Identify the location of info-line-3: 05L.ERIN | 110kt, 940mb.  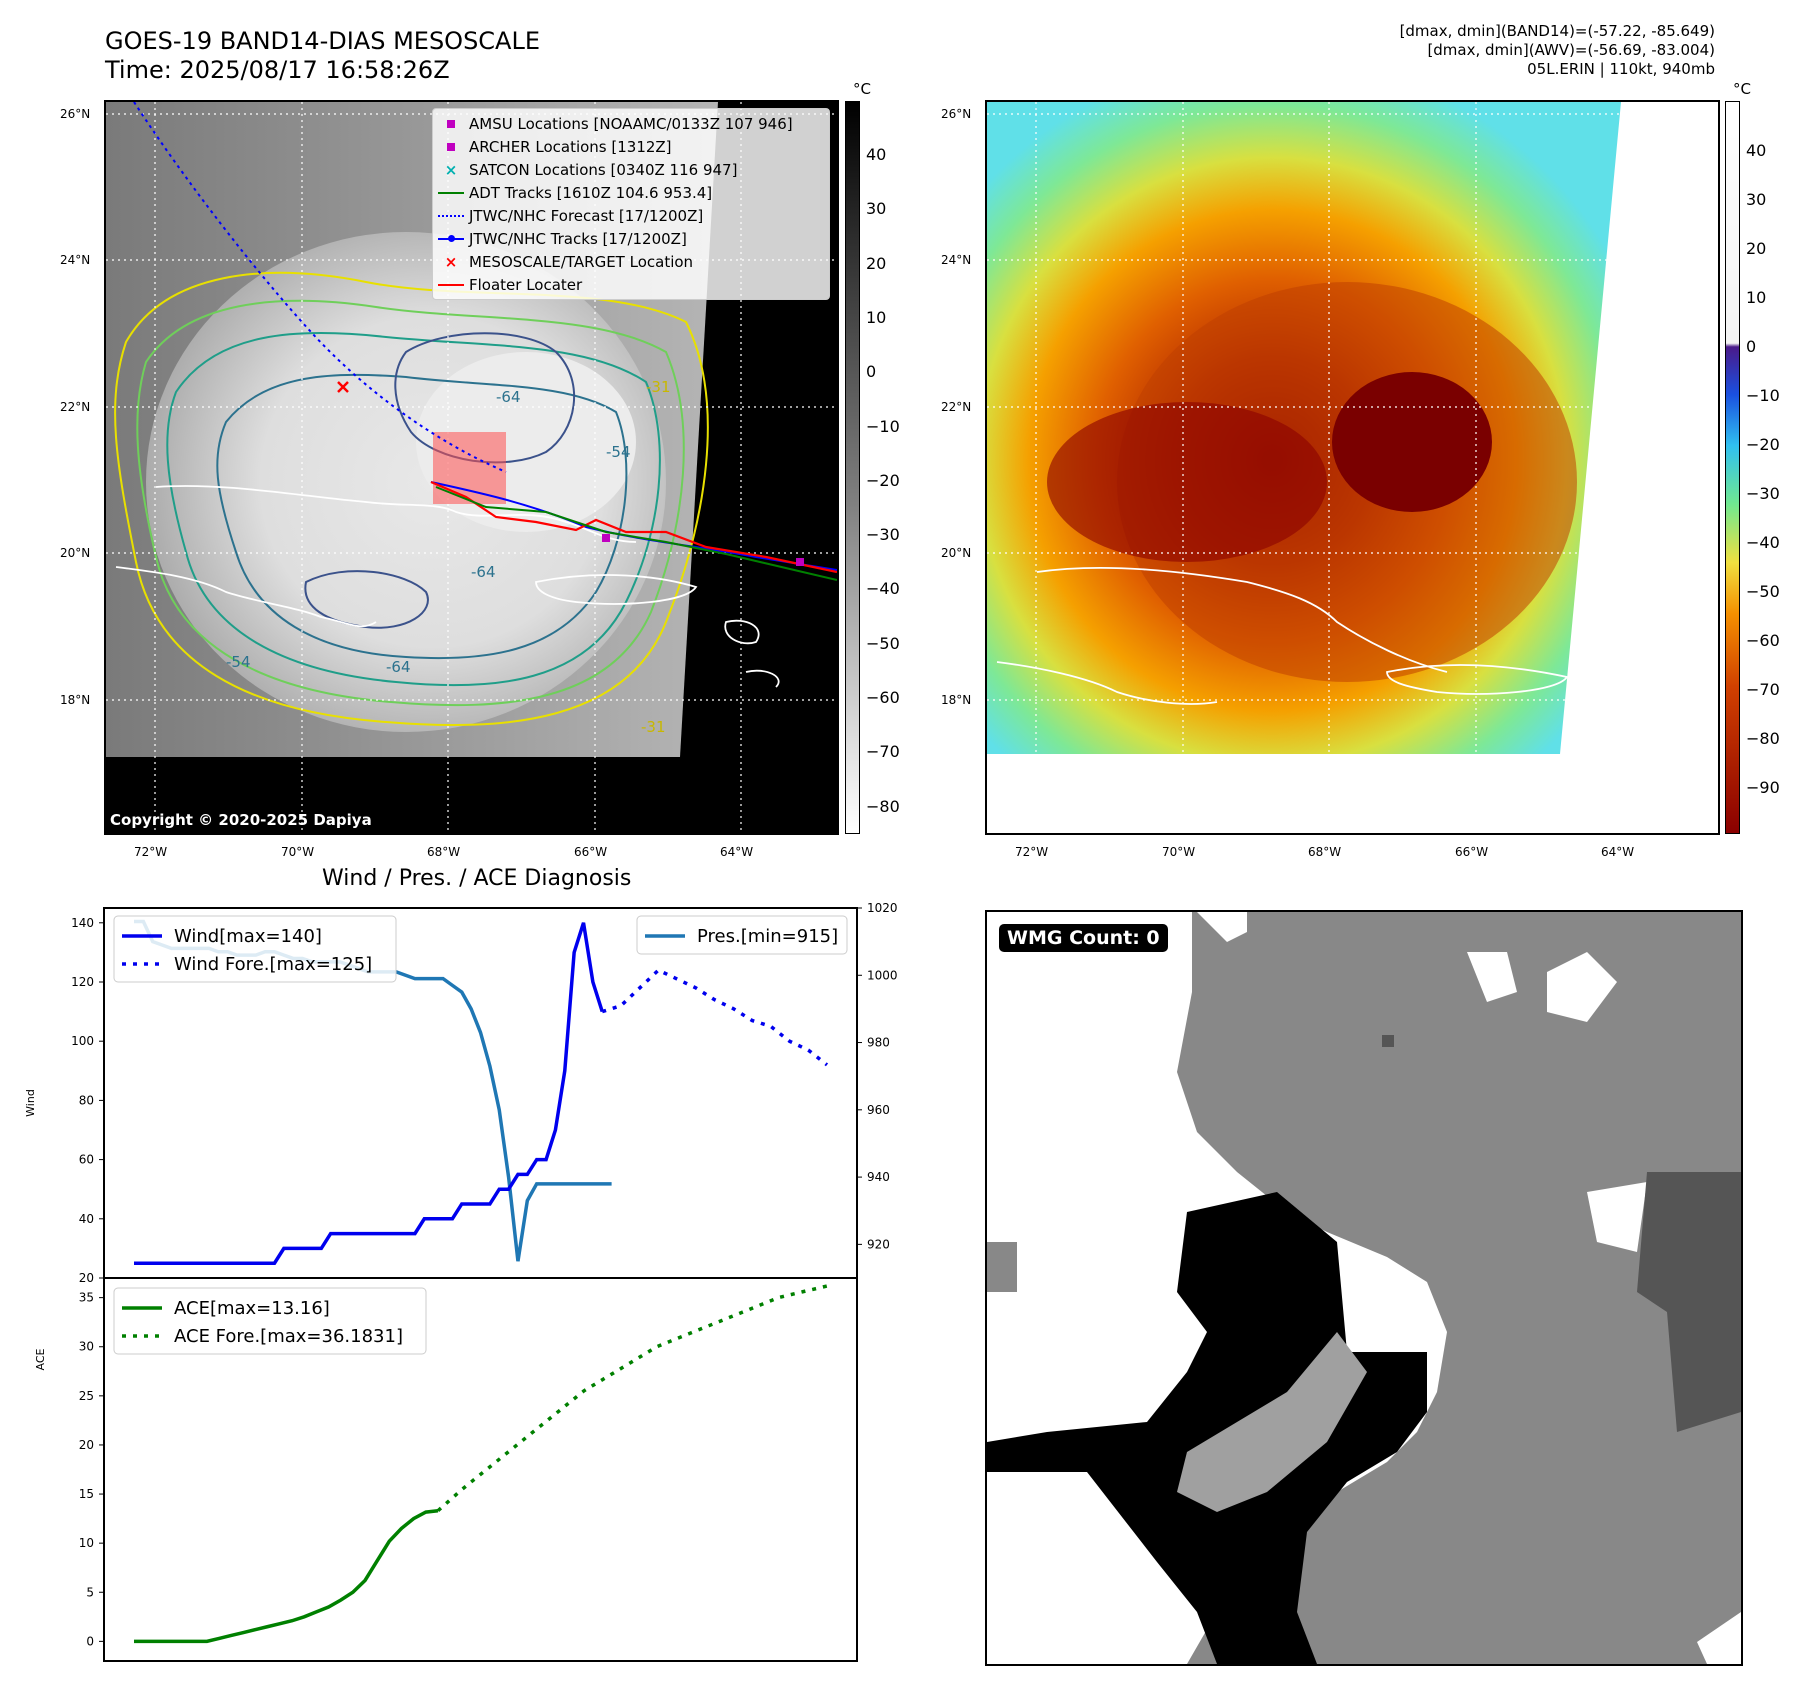
(1557, 69).